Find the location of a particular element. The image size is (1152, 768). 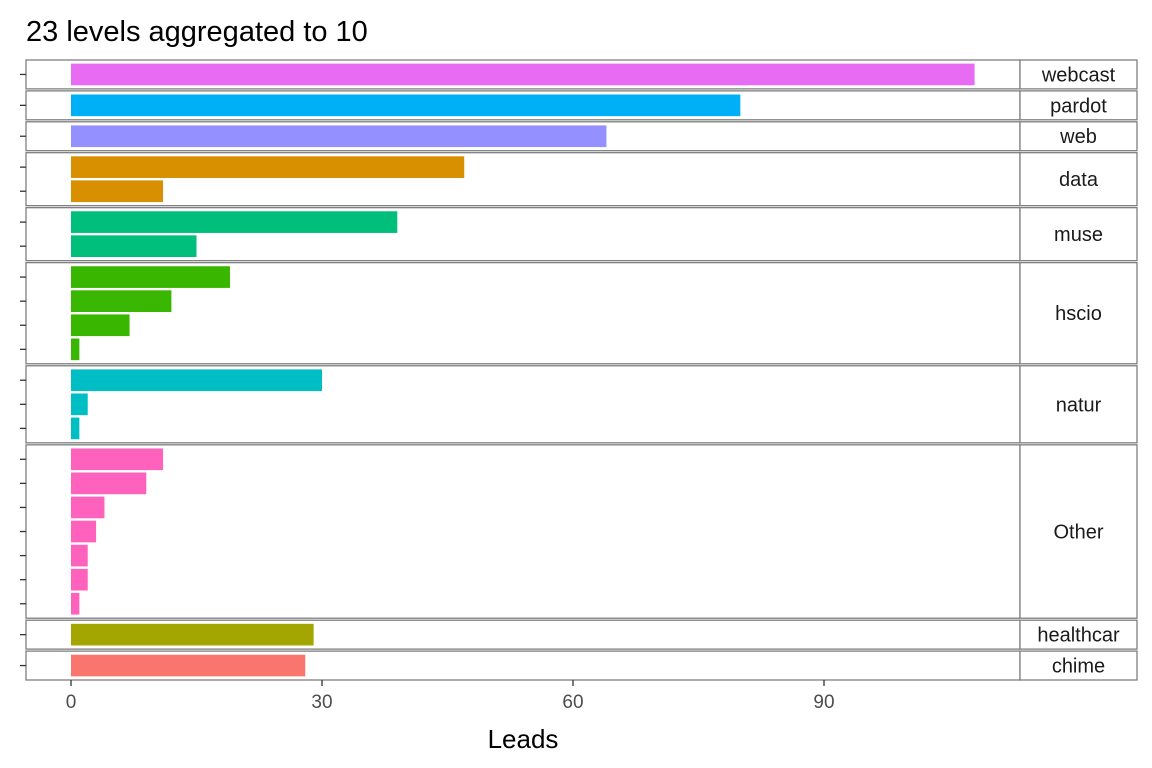

strip-label-webcast: webcast is located at coordinates (1078, 75).